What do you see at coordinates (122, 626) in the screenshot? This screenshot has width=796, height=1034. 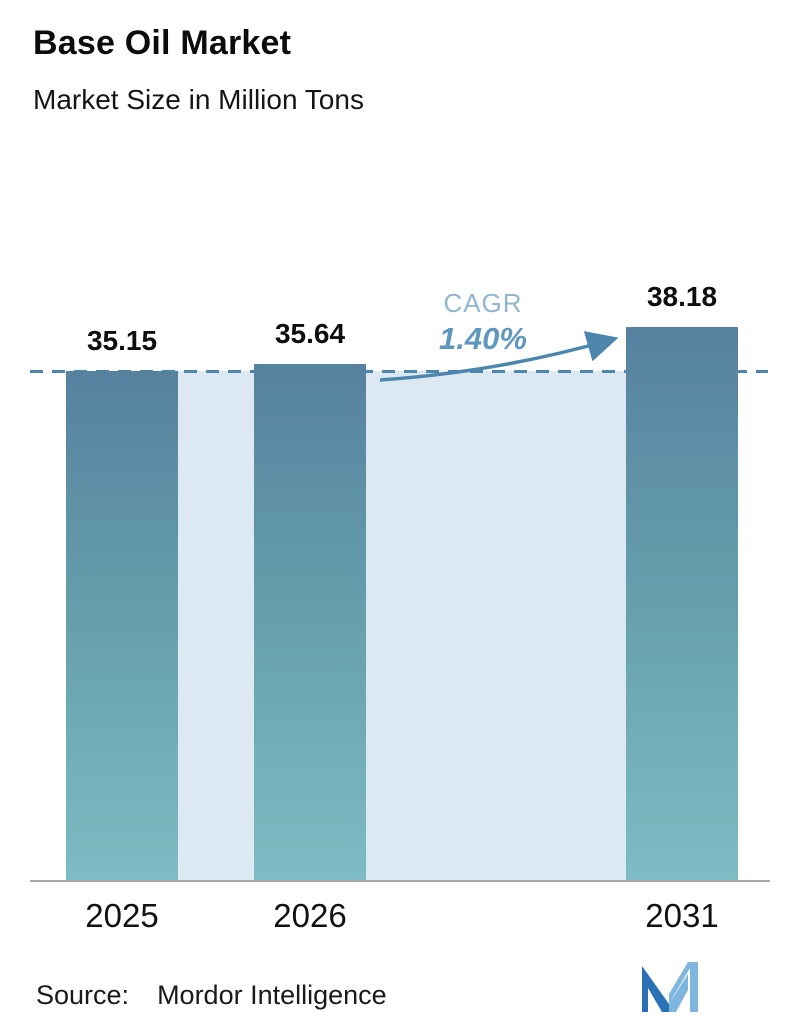 I see `bar-2025` at bounding box center [122, 626].